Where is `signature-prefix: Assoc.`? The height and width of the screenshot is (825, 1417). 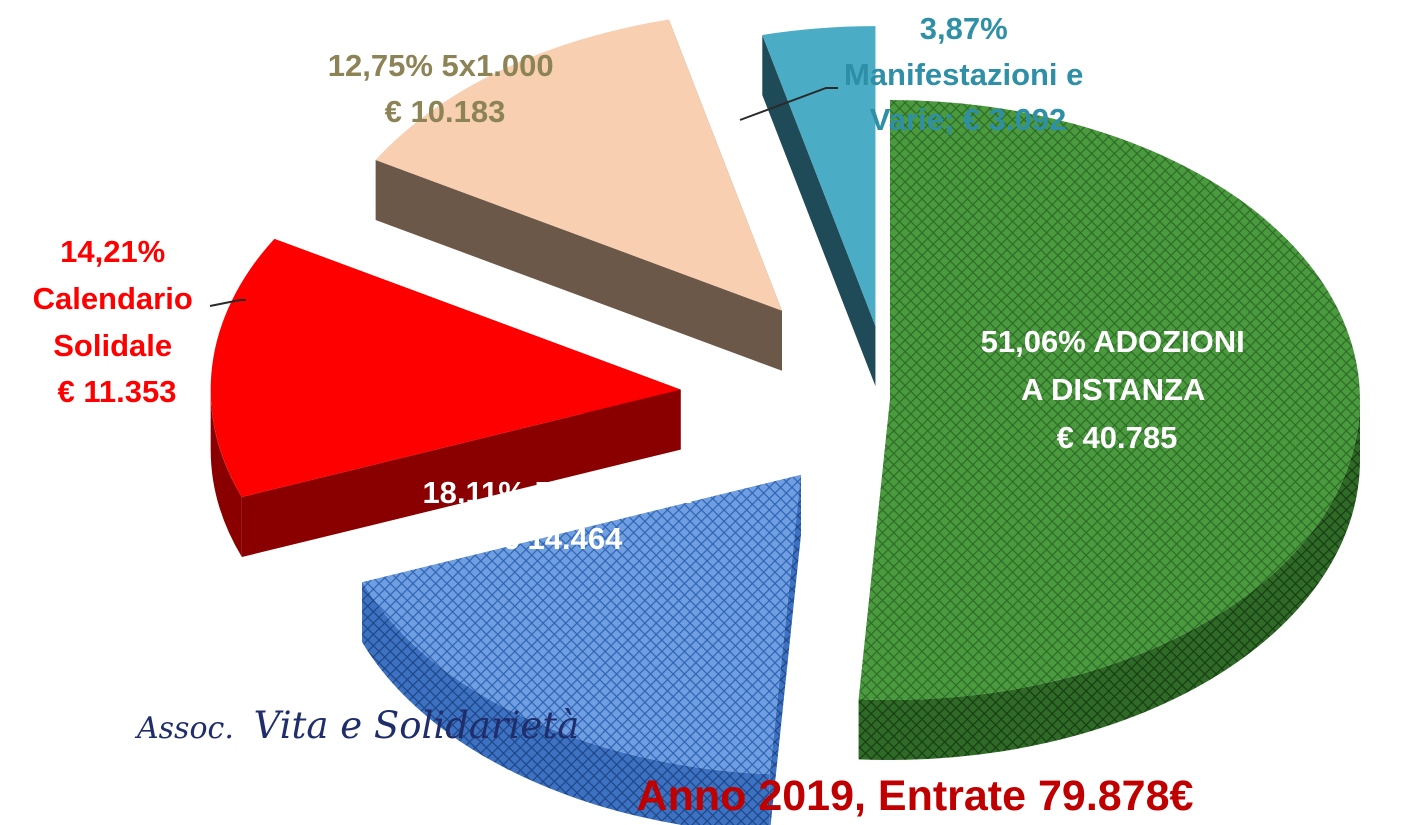 signature-prefix: Assoc. is located at coordinates (184, 728).